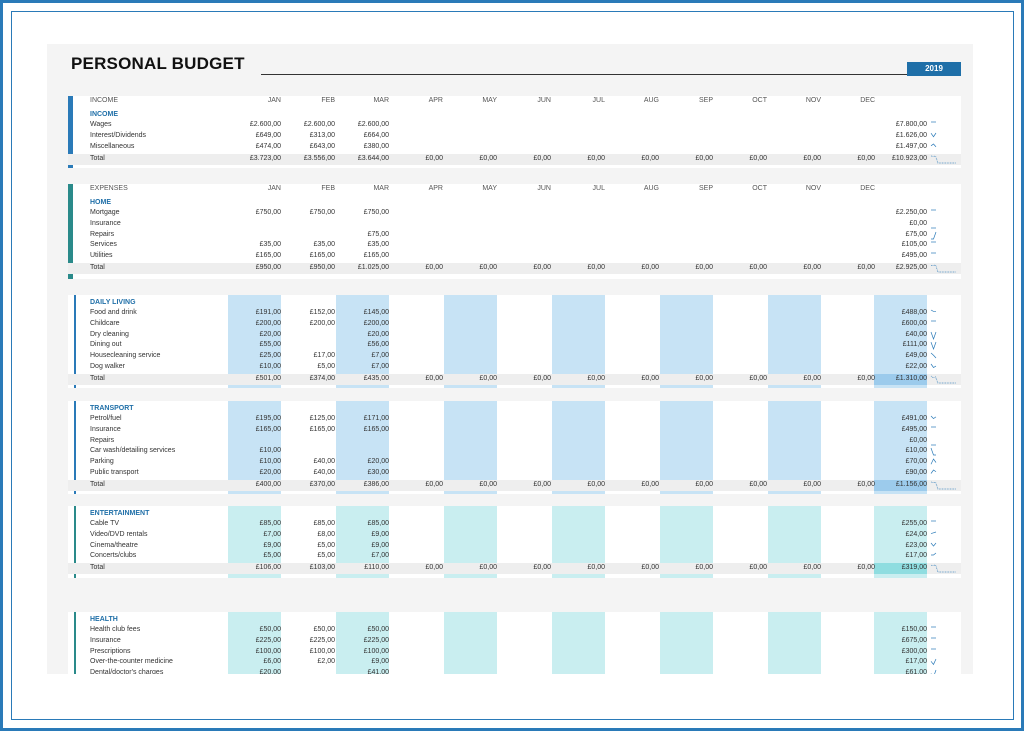 The image size is (1024, 731). What do you see at coordinates (376, 651) in the screenshot?
I see `cell-mar: £100,00` at bounding box center [376, 651].